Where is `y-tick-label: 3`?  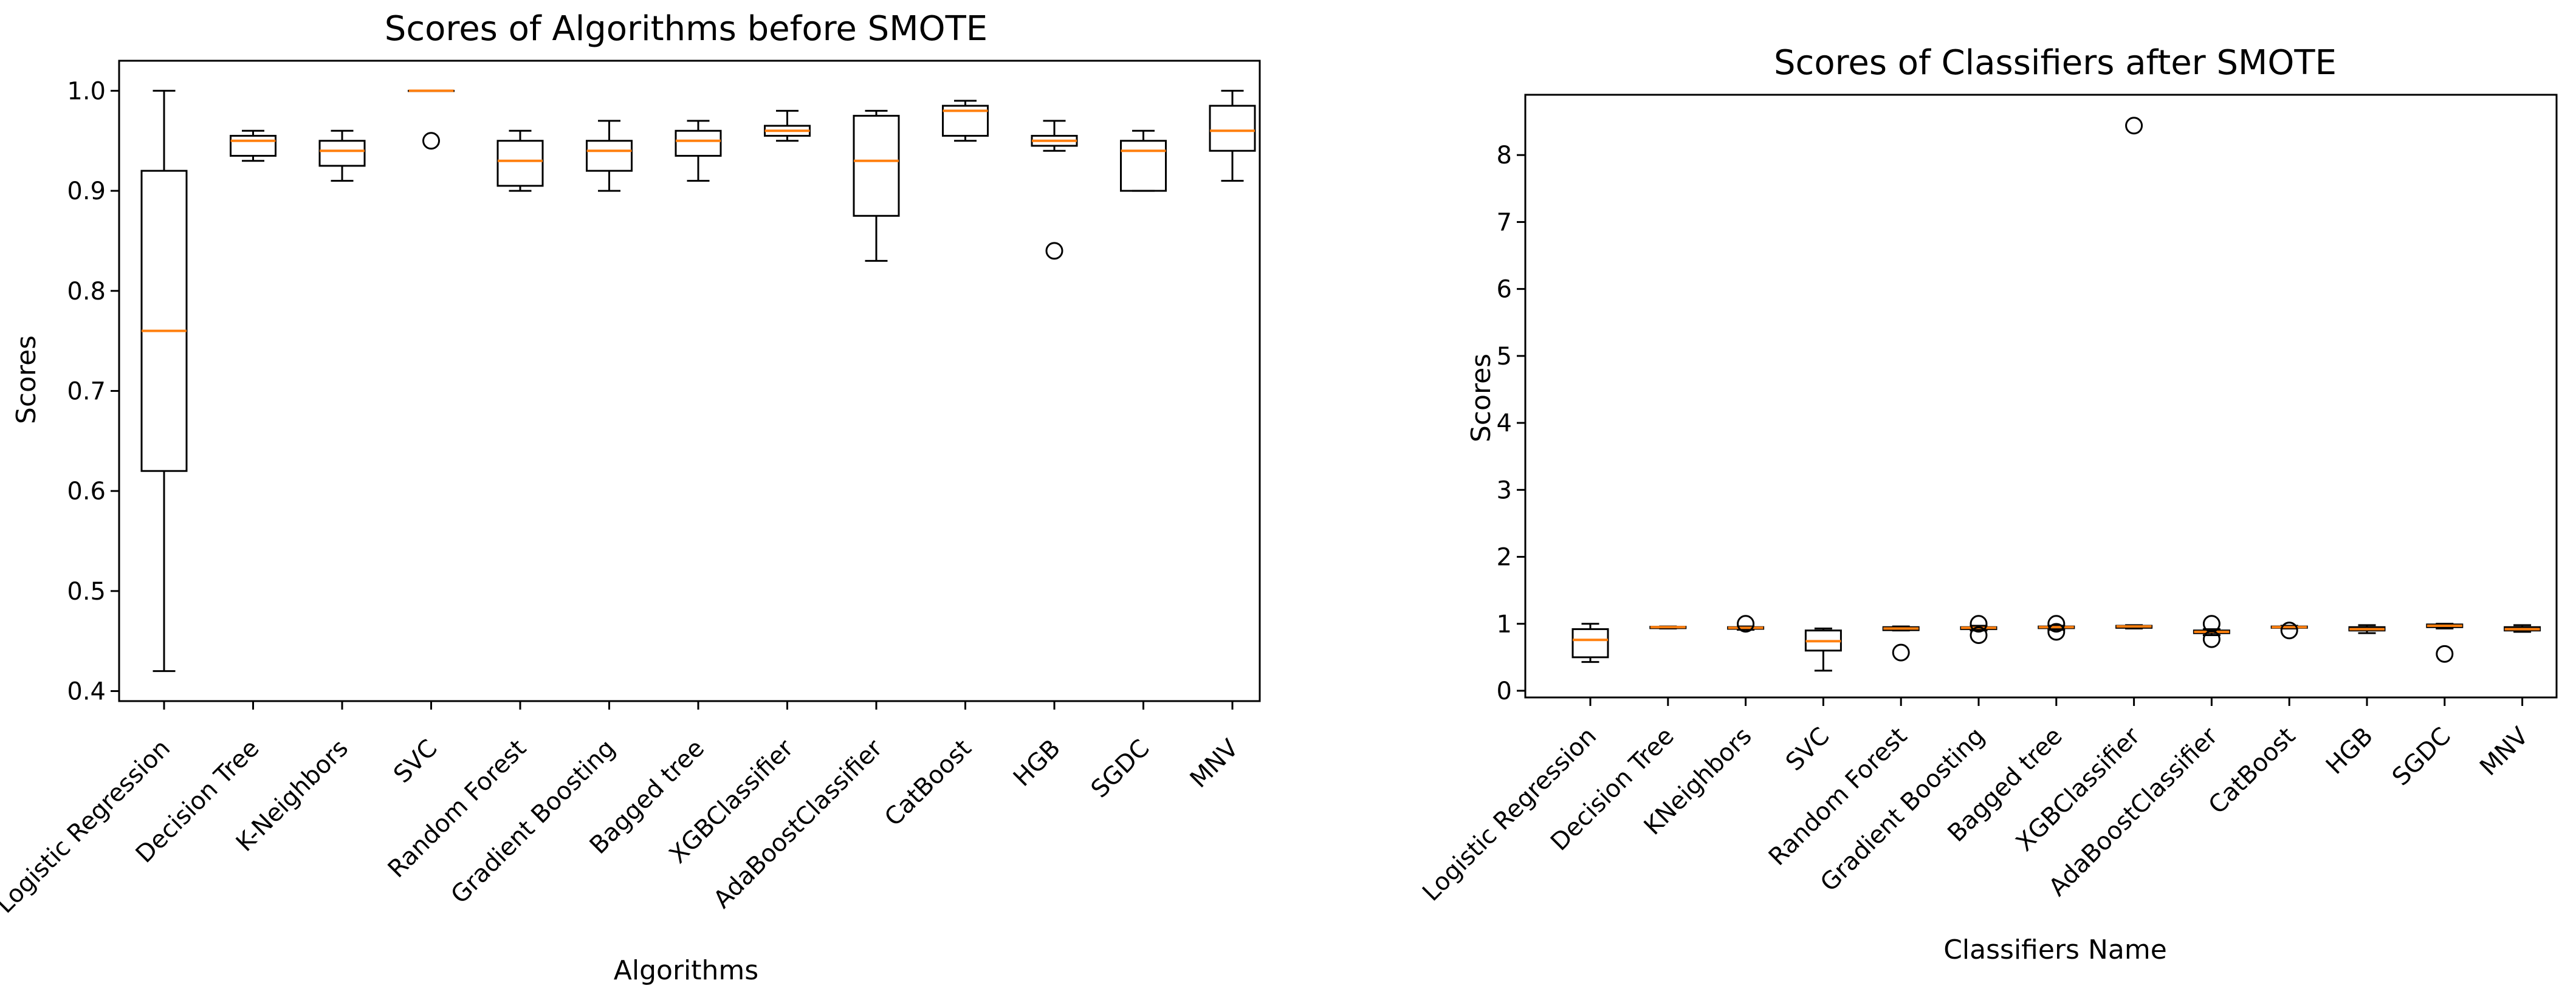 y-tick-label: 3 is located at coordinates (1504, 490).